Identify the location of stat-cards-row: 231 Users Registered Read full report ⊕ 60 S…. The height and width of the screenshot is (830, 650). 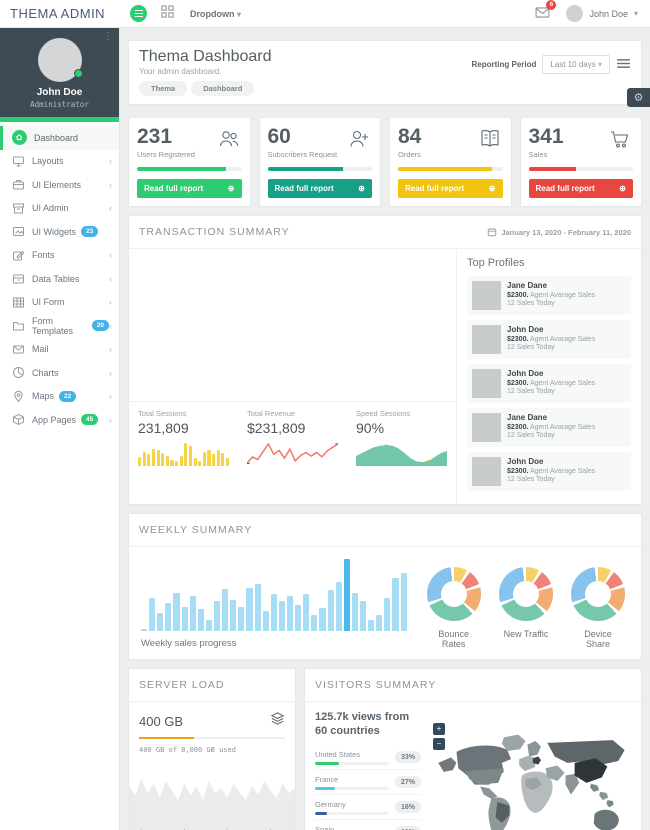
(385, 162).